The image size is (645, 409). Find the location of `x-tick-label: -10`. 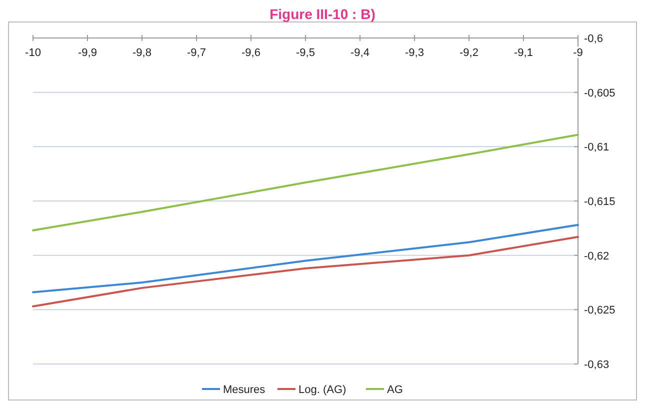

x-tick-label: -10 is located at coordinates (33, 53).